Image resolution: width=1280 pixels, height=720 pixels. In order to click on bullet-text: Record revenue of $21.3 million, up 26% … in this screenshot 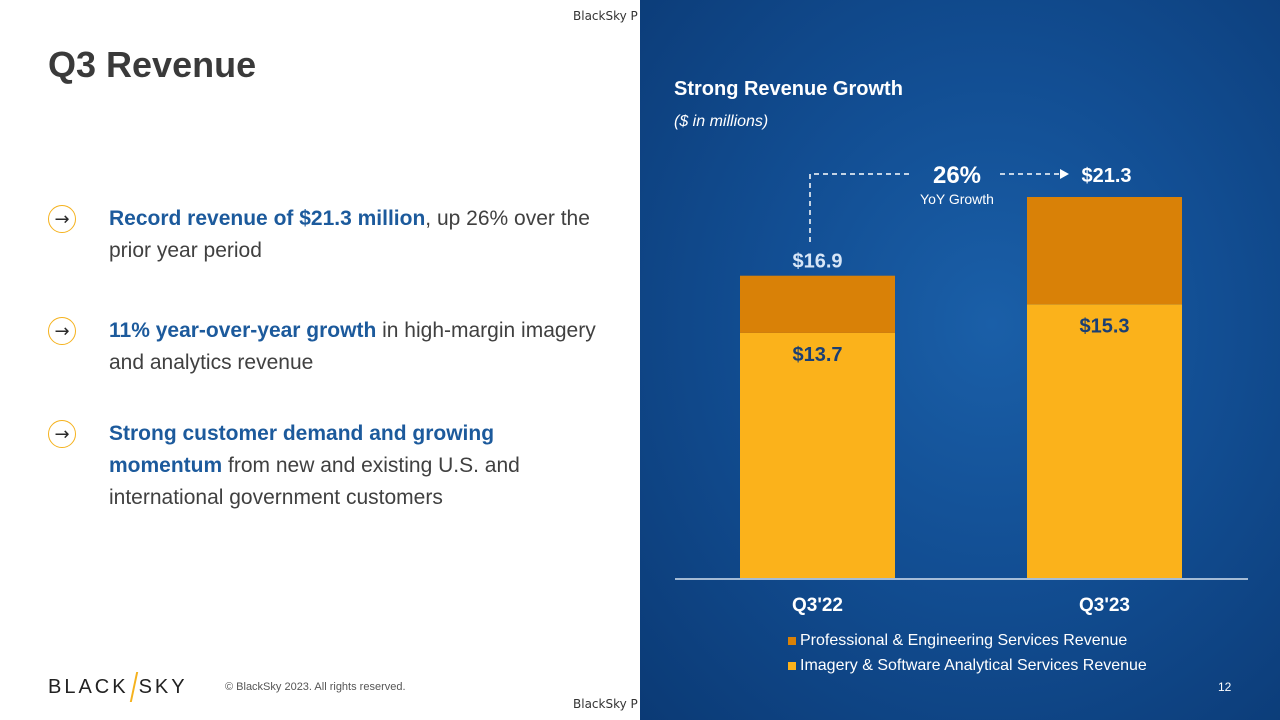, I will do `click(358, 235)`.